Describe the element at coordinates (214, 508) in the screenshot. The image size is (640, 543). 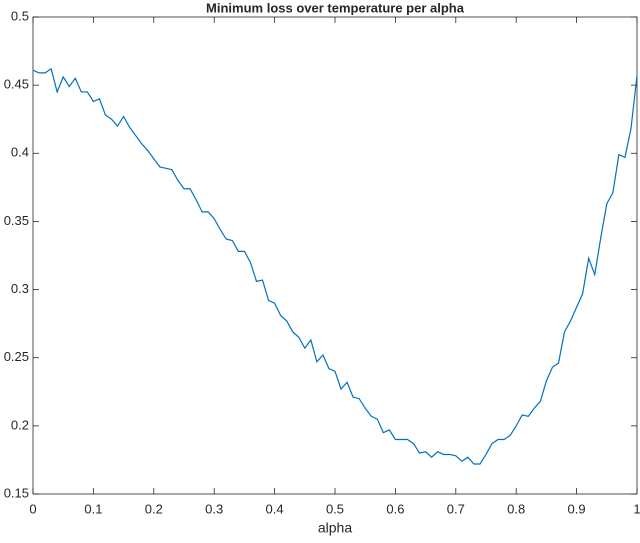
I see `x-tick-label: 0.3` at that location.